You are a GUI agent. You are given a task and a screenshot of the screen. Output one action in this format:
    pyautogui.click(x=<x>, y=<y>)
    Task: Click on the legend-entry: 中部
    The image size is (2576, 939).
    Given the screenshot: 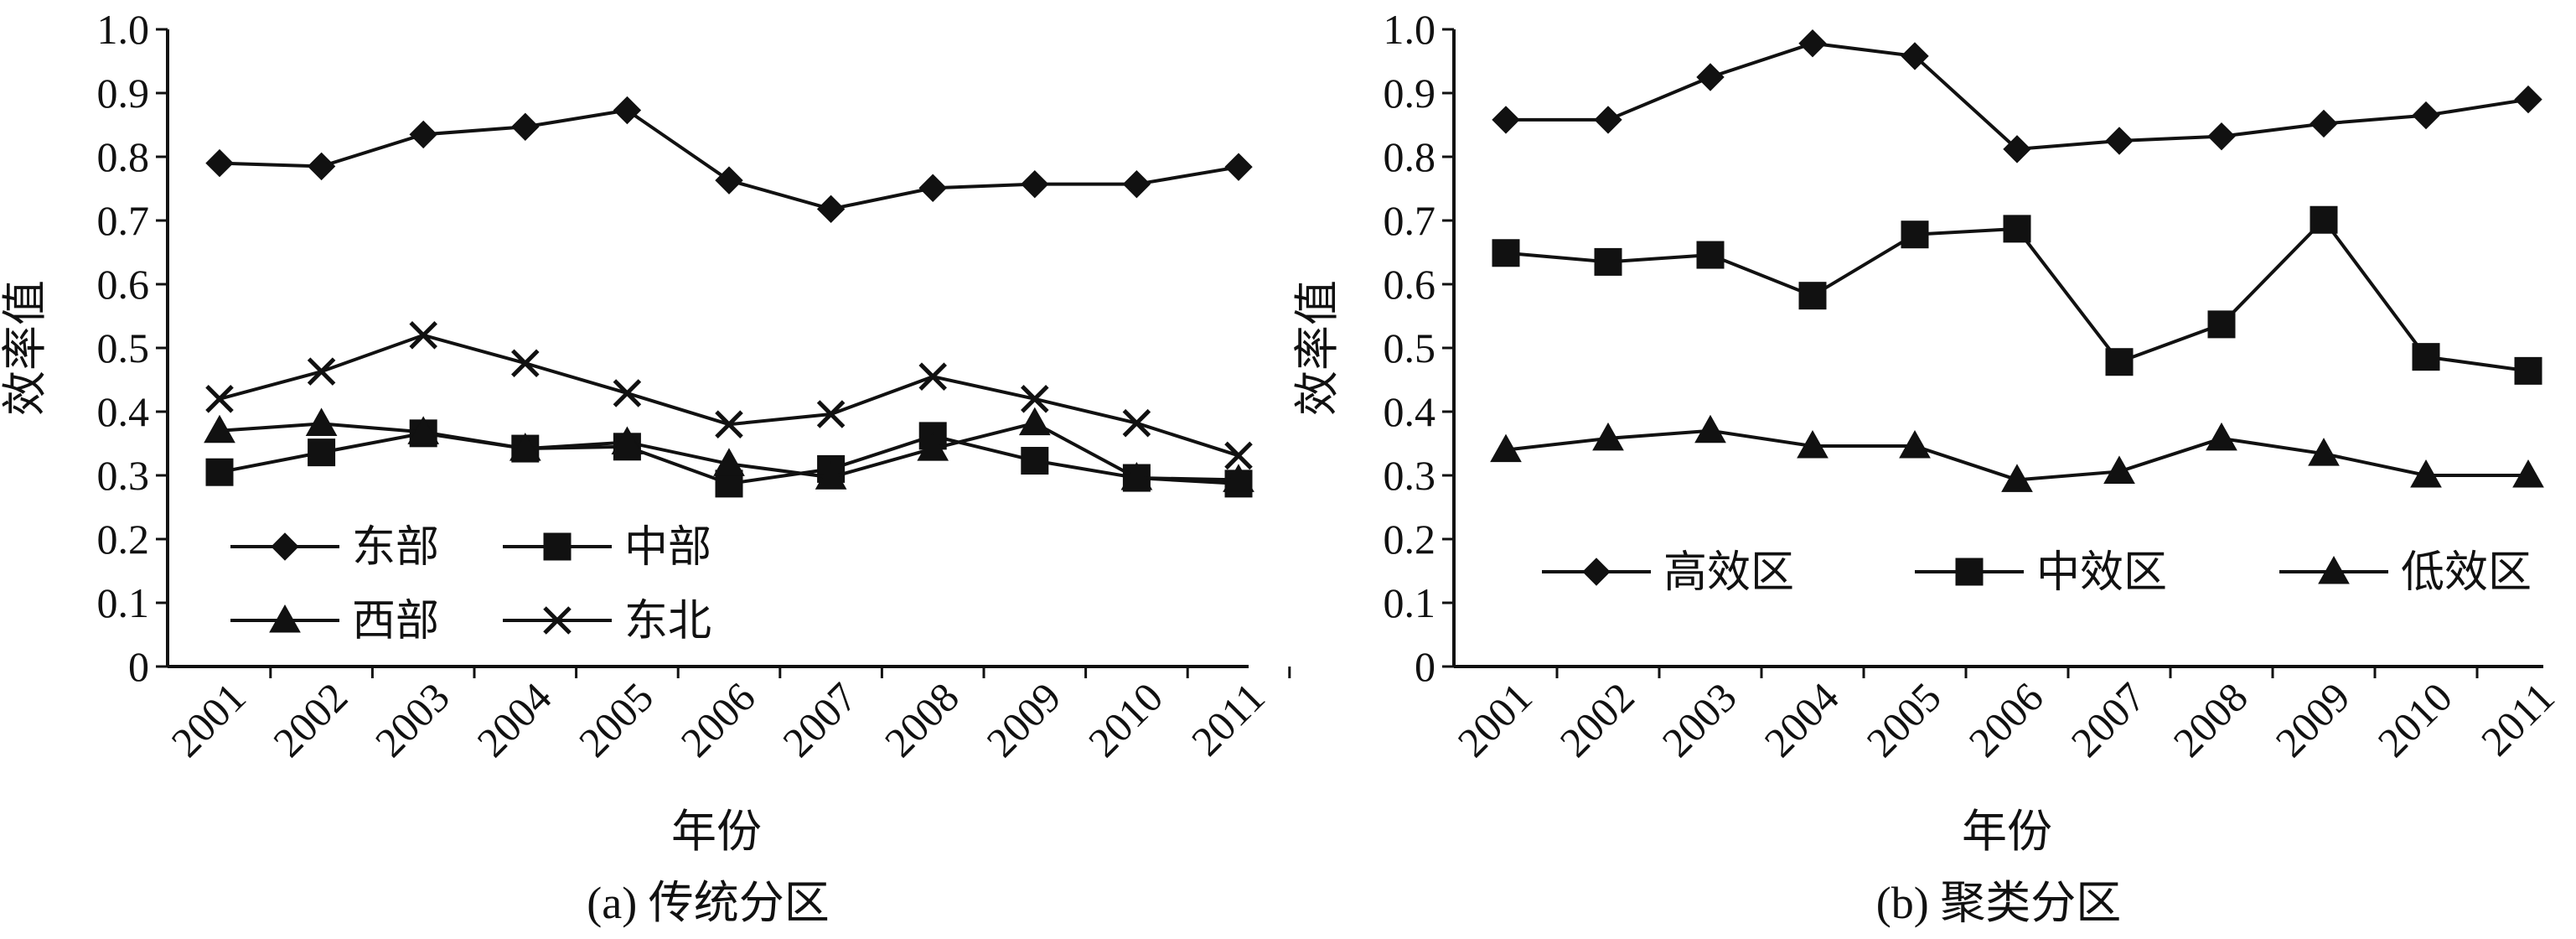 What is the action you would take?
    pyautogui.click(x=607, y=548)
    